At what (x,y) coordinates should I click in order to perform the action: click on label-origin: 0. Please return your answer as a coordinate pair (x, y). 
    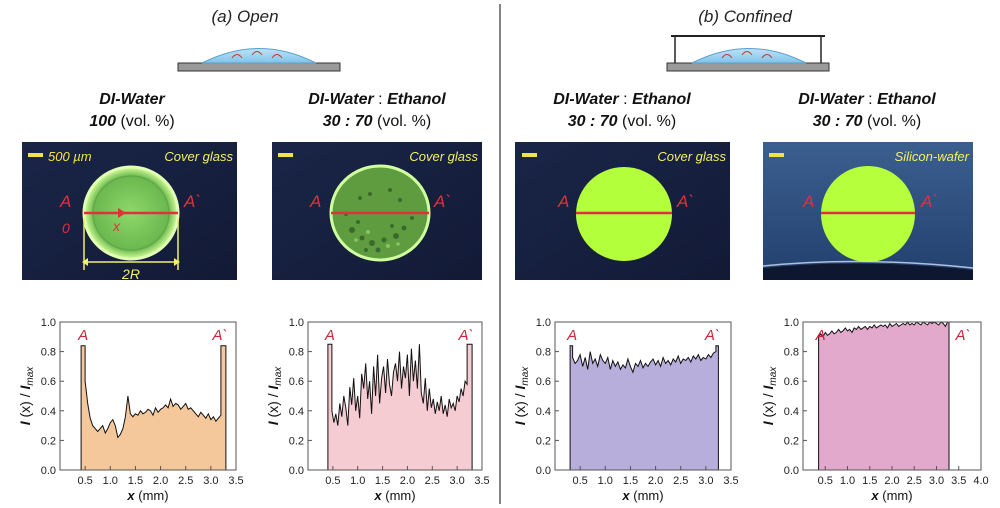
    Looking at the image, I should click on (66, 228).